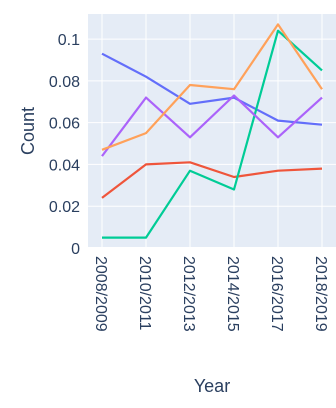  What do you see at coordinates (144, 293) in the screenshot?
I see `x-tick-label: 2010/2011` at bounding box center [144, 293].